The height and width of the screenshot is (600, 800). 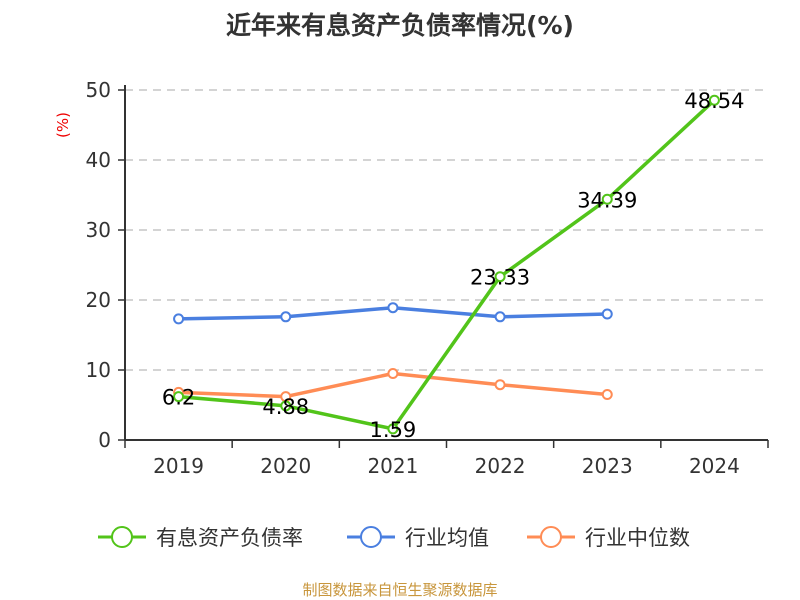 I want to click on y-tick-label: 0, so click(x=104, y=440).